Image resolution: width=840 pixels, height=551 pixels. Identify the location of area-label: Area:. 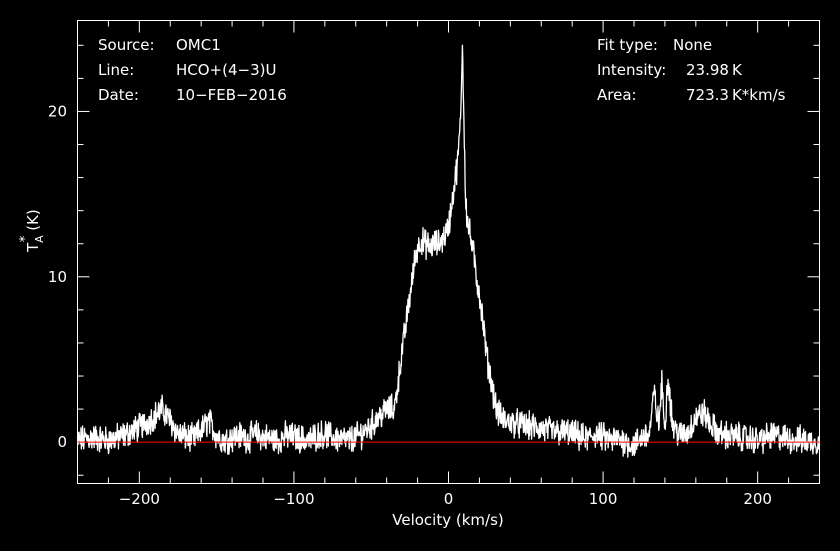
(617, 95).